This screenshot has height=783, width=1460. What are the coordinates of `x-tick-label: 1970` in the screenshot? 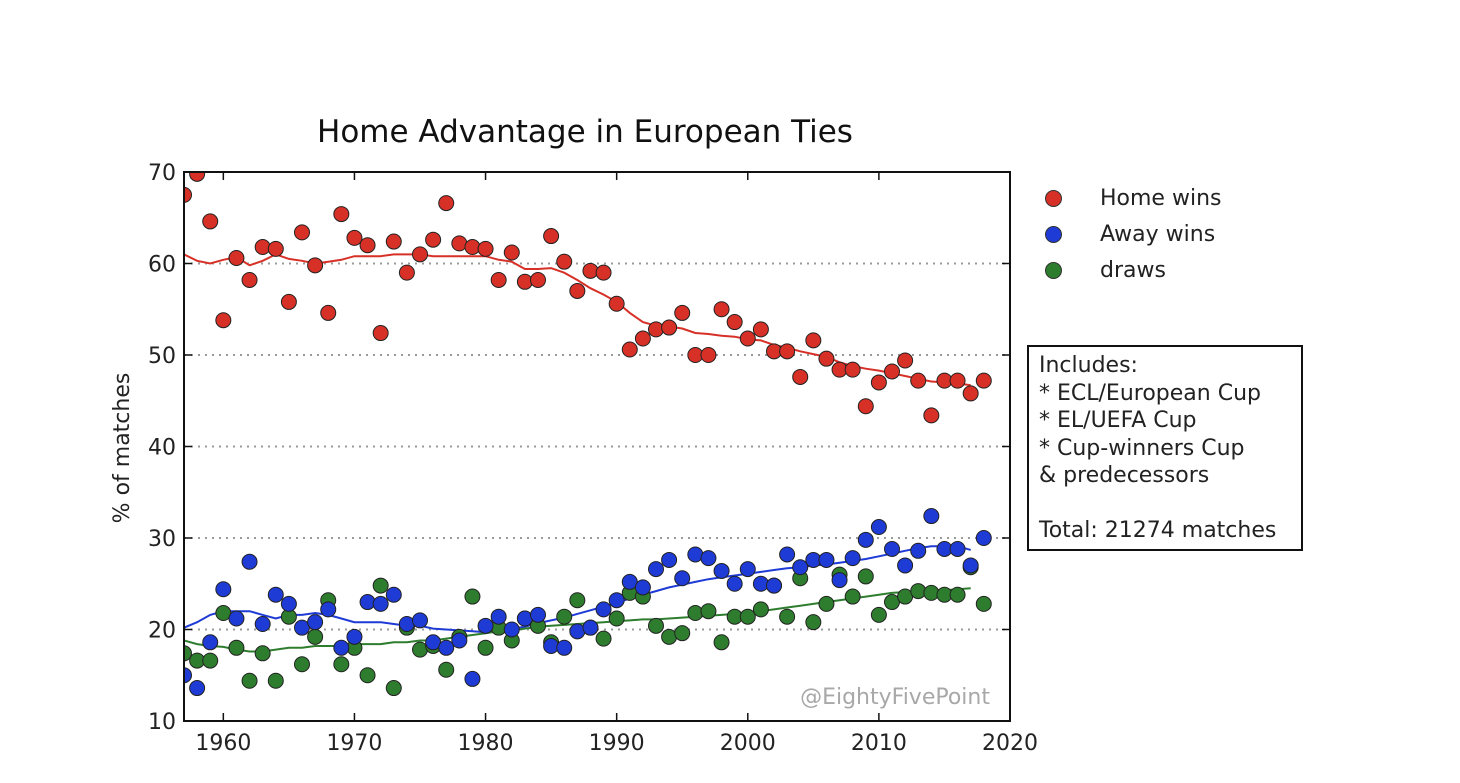 It's located at (354, 743).